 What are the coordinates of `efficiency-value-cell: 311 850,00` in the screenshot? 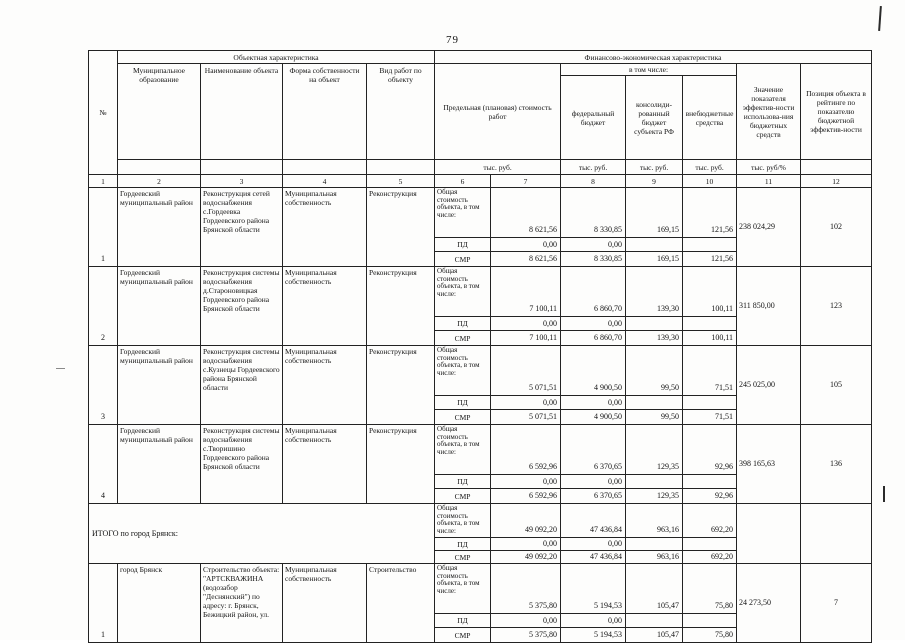 It's located at (769, 306).